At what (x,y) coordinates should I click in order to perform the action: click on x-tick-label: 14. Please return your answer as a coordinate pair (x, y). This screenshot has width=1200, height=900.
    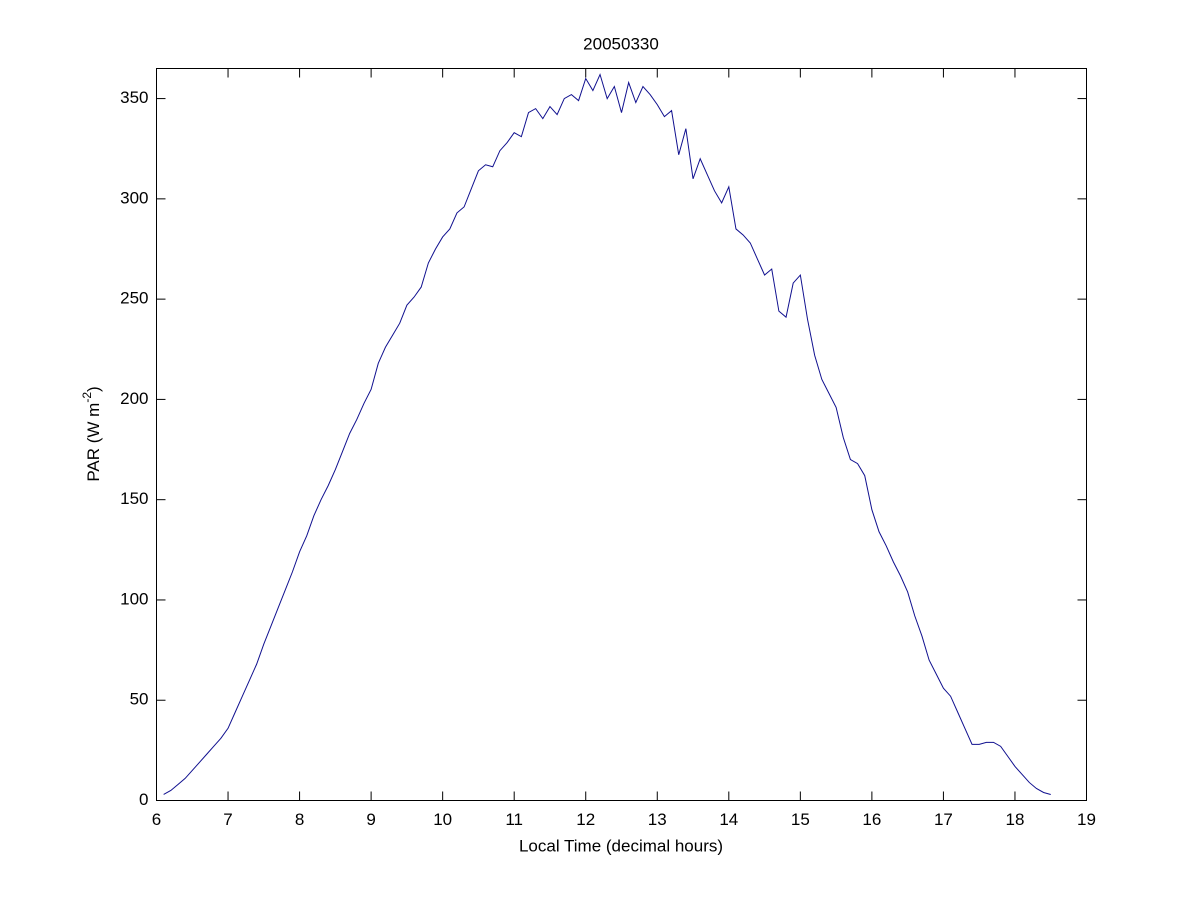
    Looking at the image, I should click on (728, 819).